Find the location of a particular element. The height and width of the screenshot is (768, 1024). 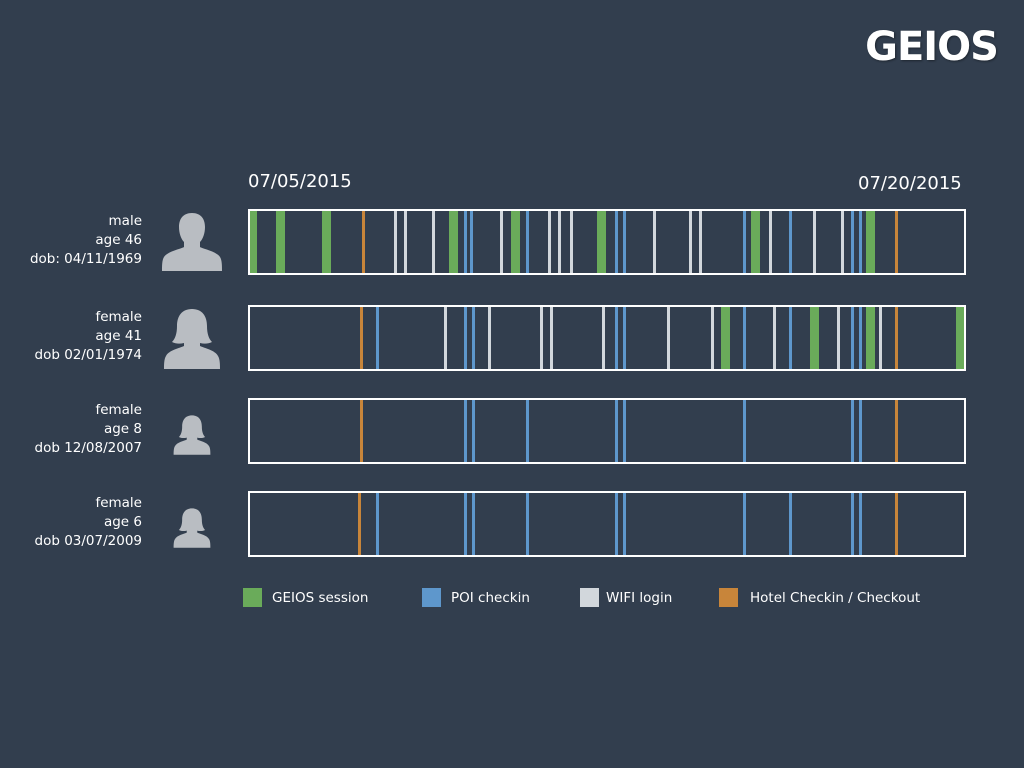

person-row: male age 46 dob: 04/11/1969 is located at coordinates (512, 242).